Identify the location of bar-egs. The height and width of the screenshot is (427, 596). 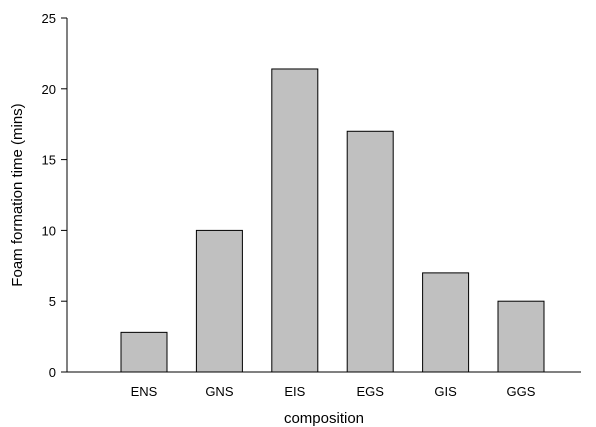
(370, 251).